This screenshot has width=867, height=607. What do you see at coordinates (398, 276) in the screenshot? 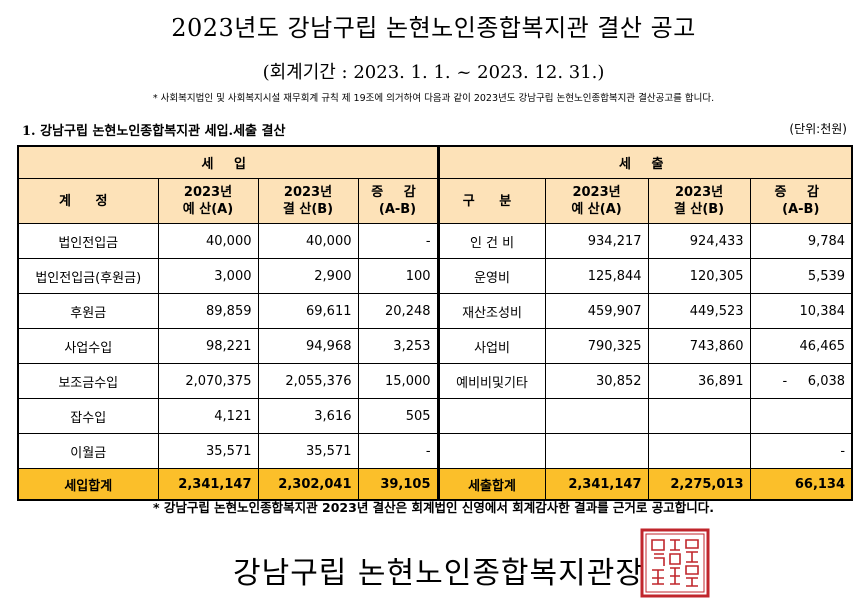
I see `income-diff-cell: 100` at bounding box center [398, 276].